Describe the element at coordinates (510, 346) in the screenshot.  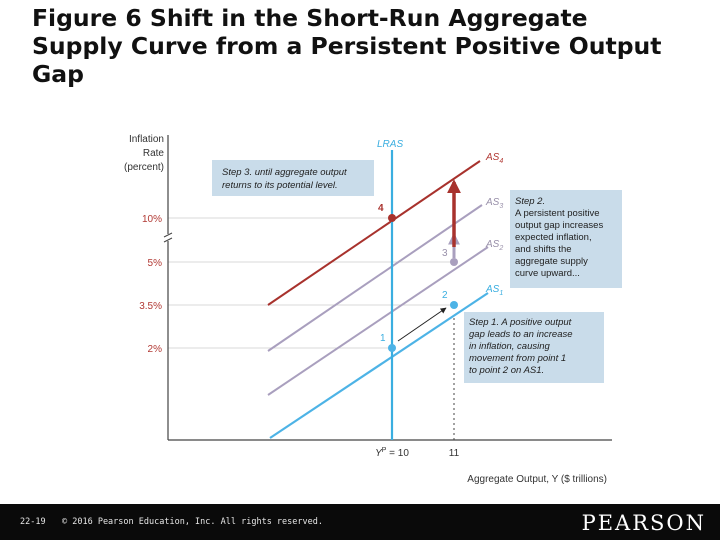
I see `step1-text-3: in inflation, causing` at that location.